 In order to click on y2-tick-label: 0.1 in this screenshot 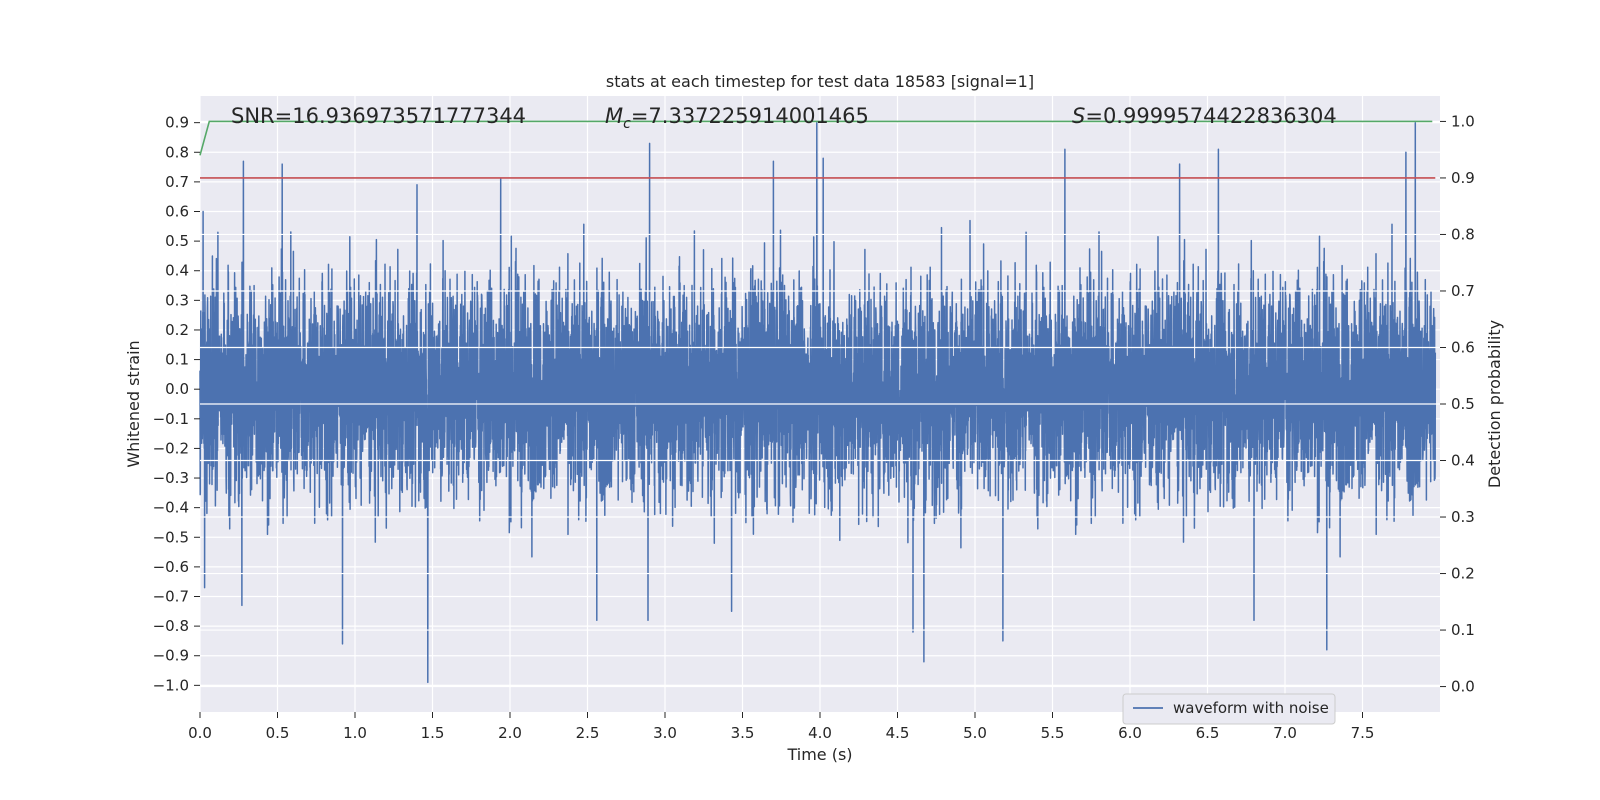, I will do `click(1463, 630)`.